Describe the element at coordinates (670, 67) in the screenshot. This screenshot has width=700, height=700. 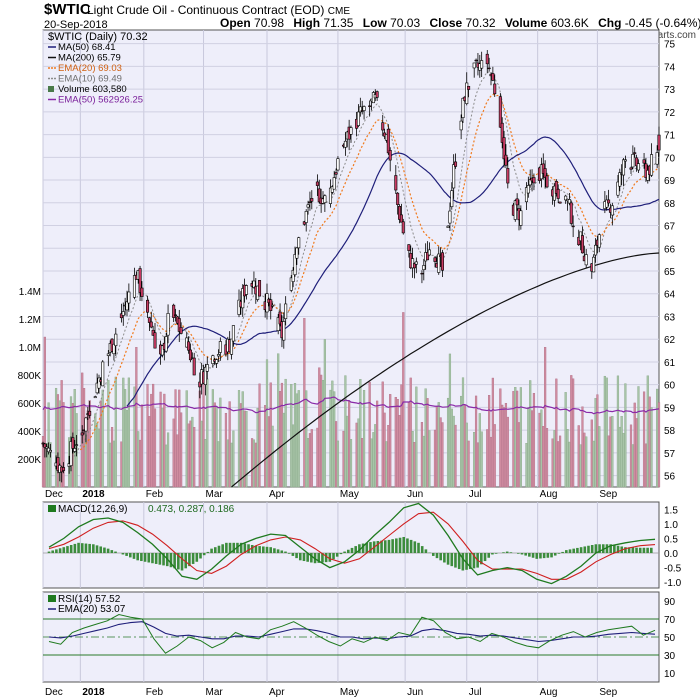
I see `price-tick-label: 74` at that location.